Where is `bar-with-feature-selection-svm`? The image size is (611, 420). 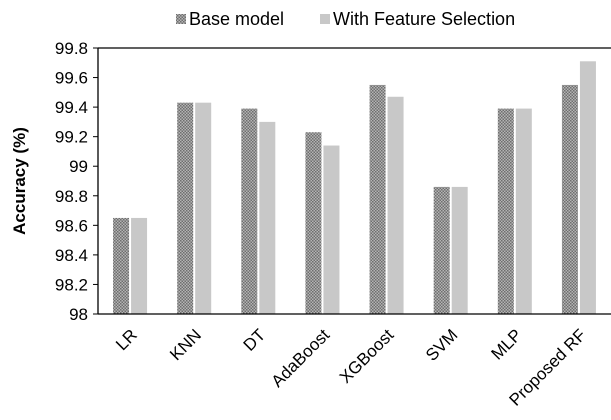 bar-with-feature-selection-svm is located at coordinates (459, 250).